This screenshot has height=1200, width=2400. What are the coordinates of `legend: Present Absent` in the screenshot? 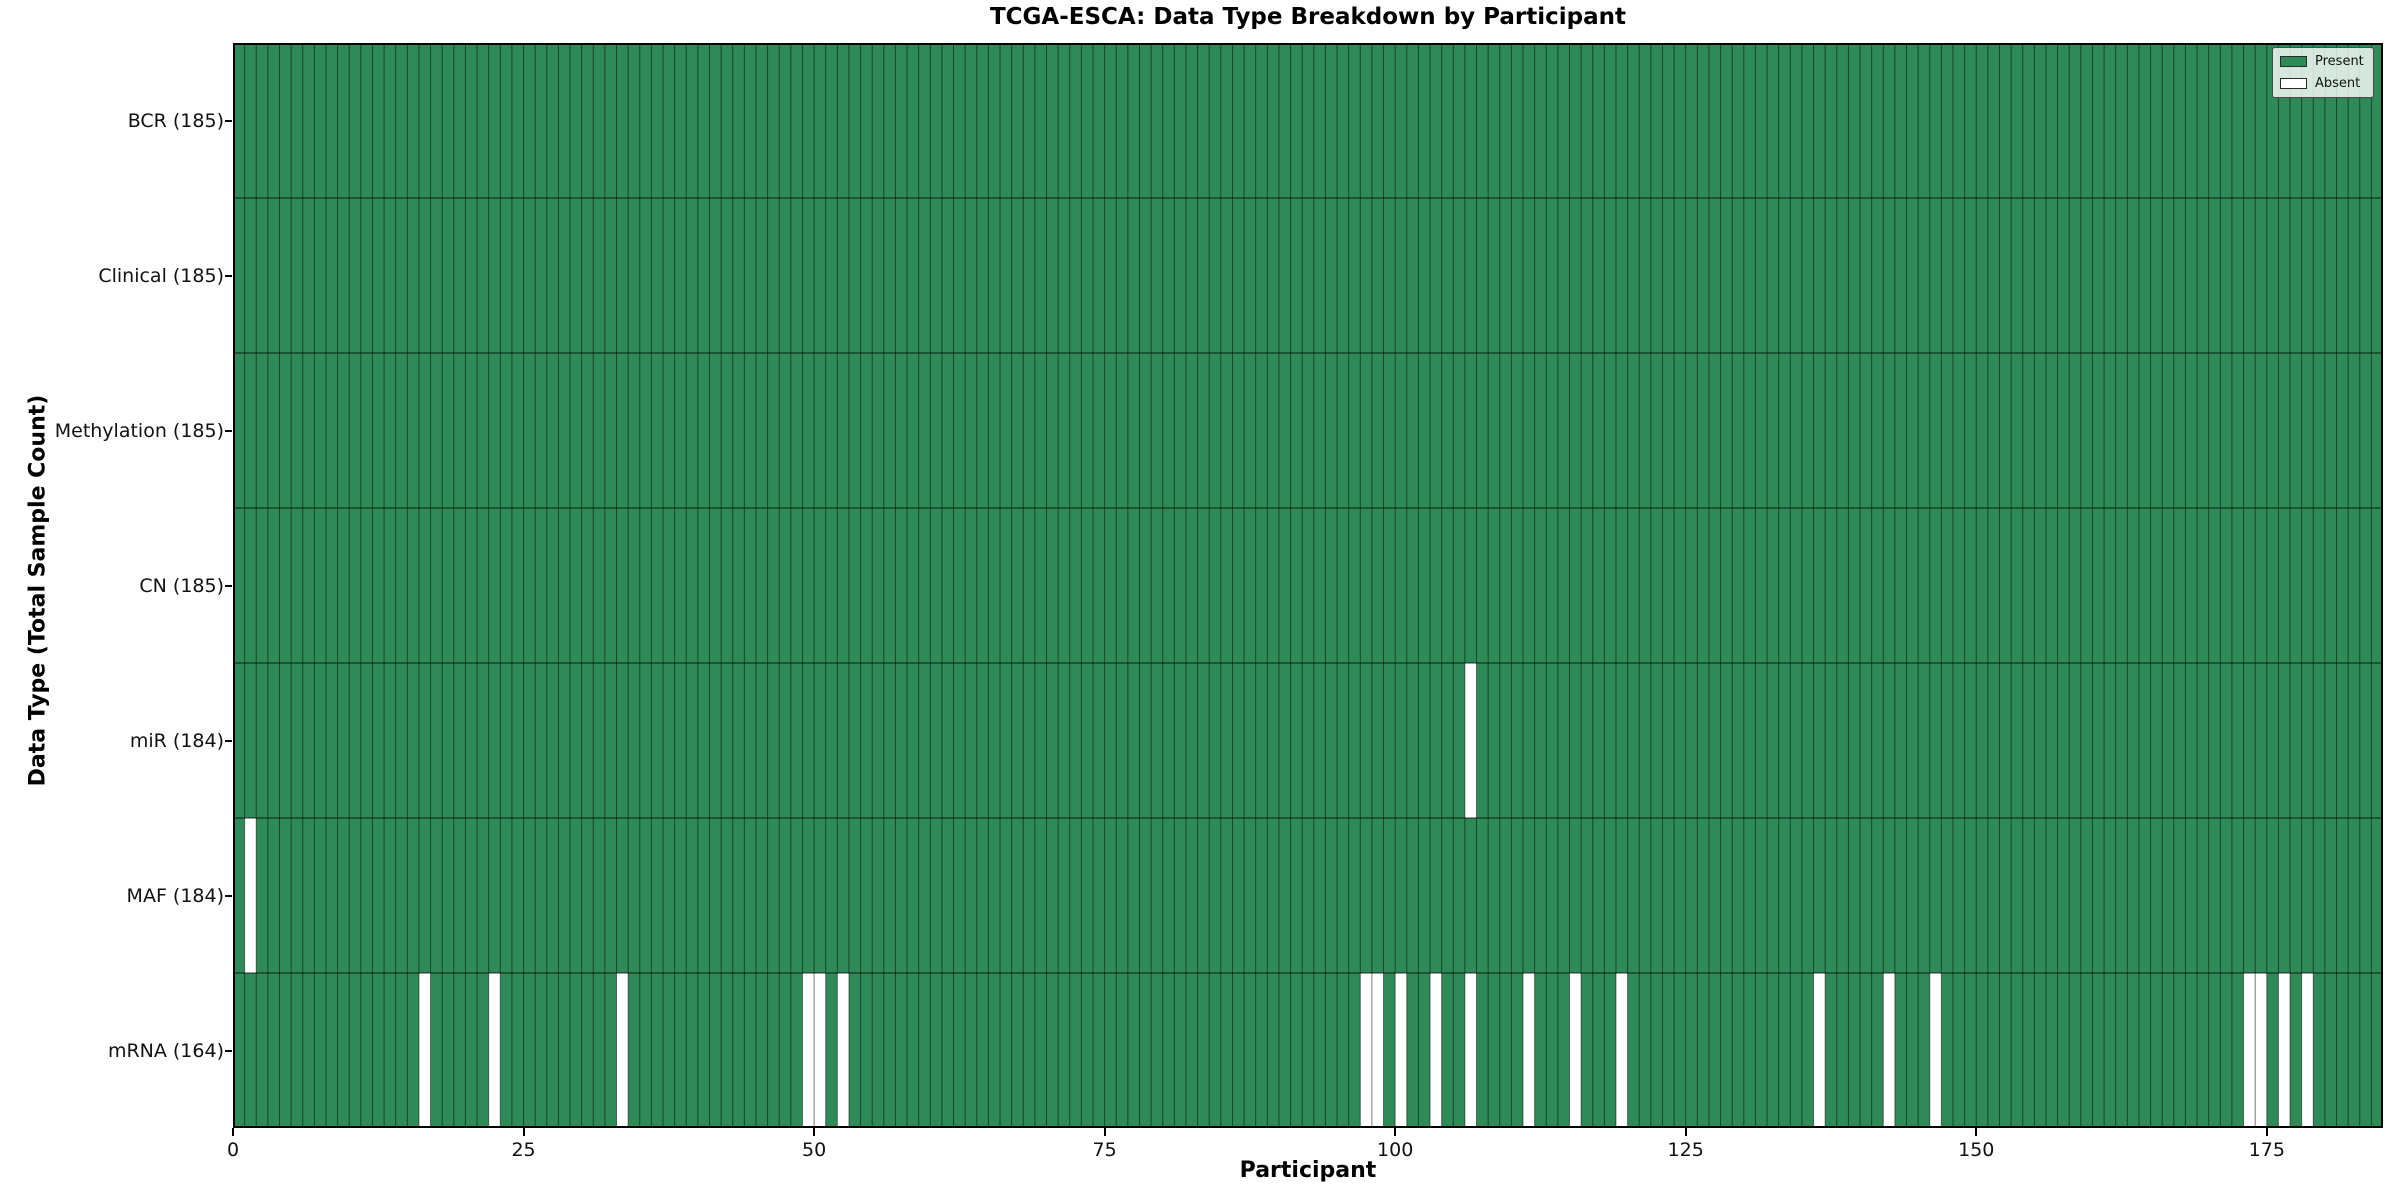 It's located at (2323, 73).